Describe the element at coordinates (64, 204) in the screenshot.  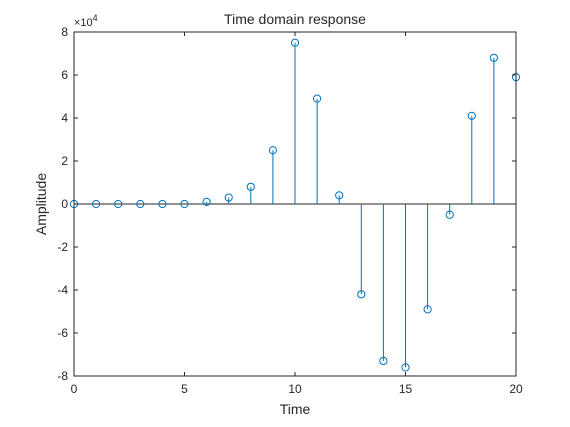
I see `y-tick-label: 0` at that location.